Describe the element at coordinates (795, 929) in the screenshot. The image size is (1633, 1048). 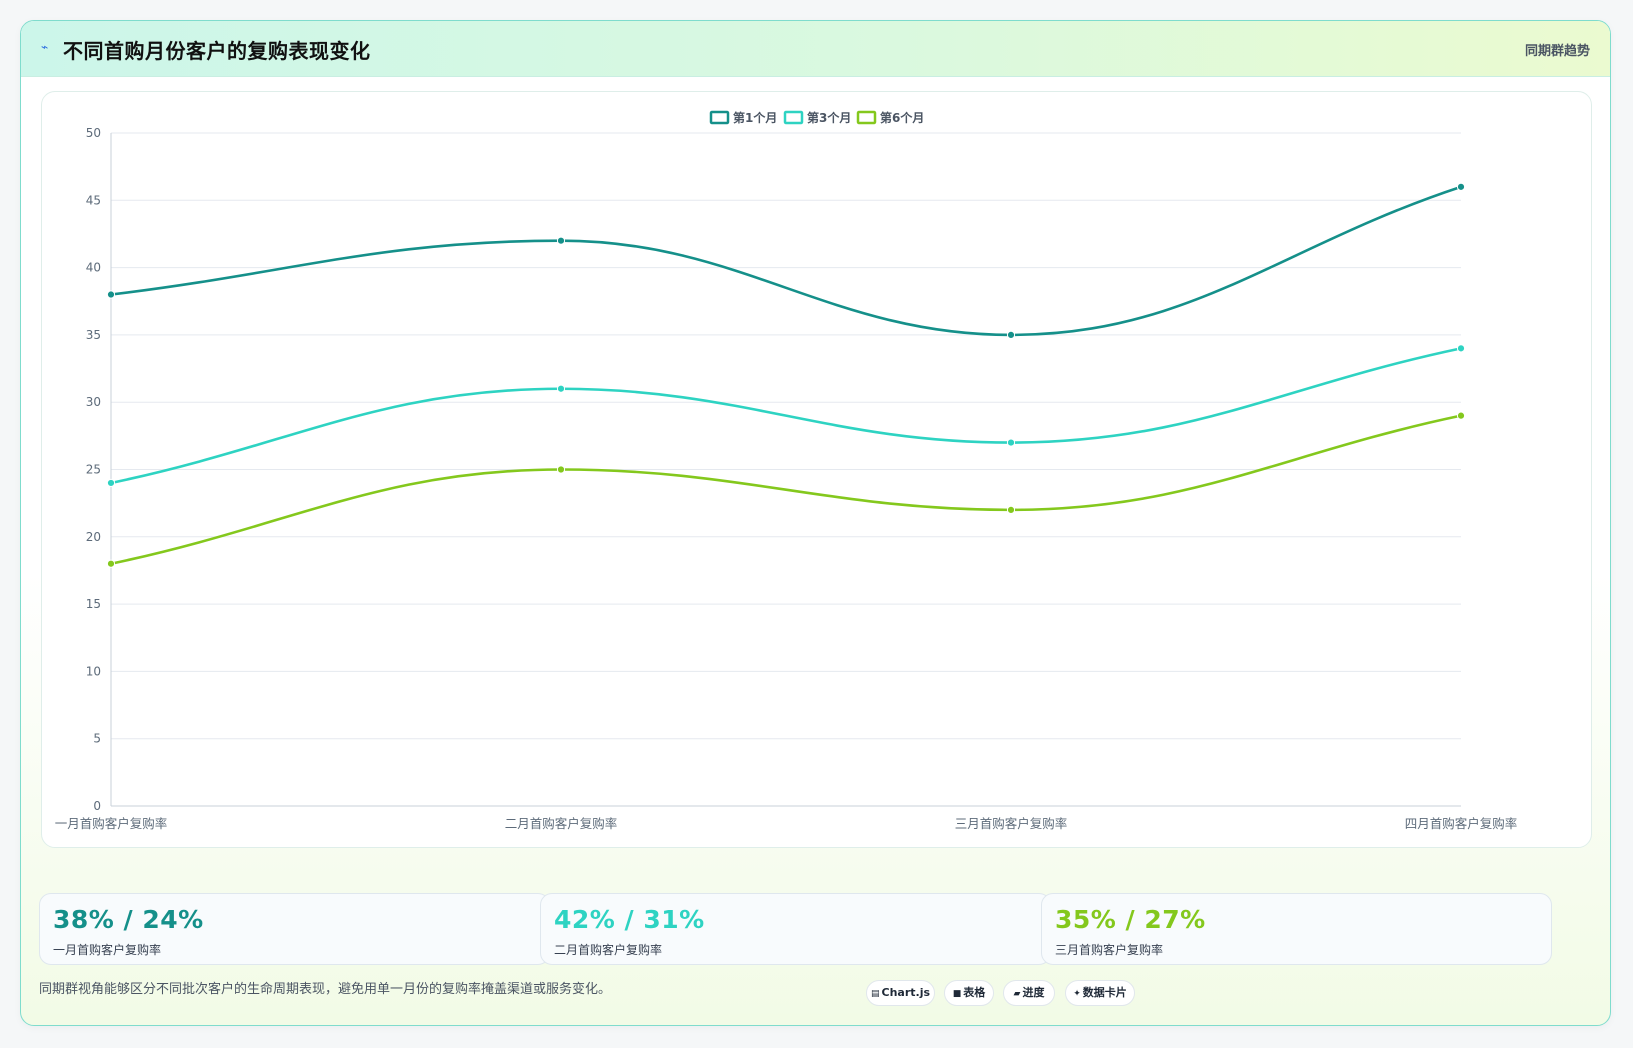
I see `stat-card-feb: 42% / 31% 二月首购客户复购率` at that location.